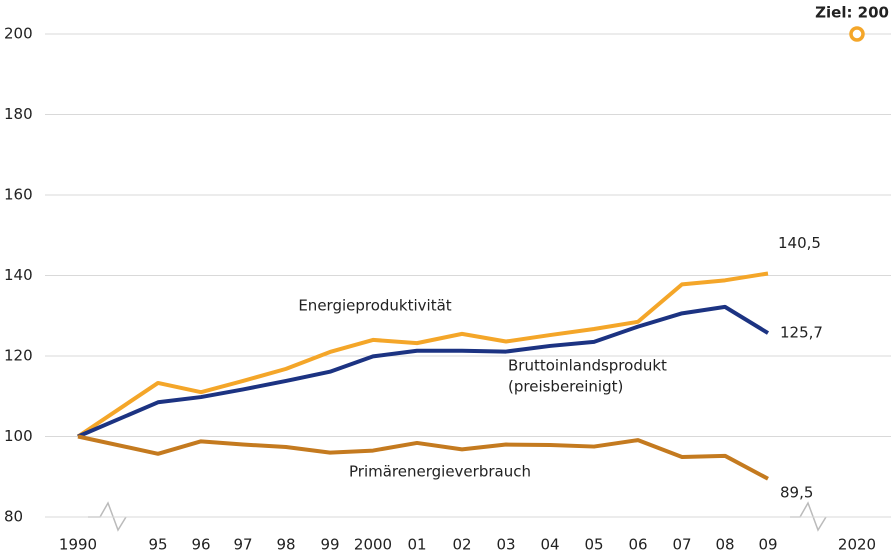 This screenshot has width=891, height=553. Describe the element at coordinates (18, 275) in the screenshot. I see `y-tick-label: 140` at that location.